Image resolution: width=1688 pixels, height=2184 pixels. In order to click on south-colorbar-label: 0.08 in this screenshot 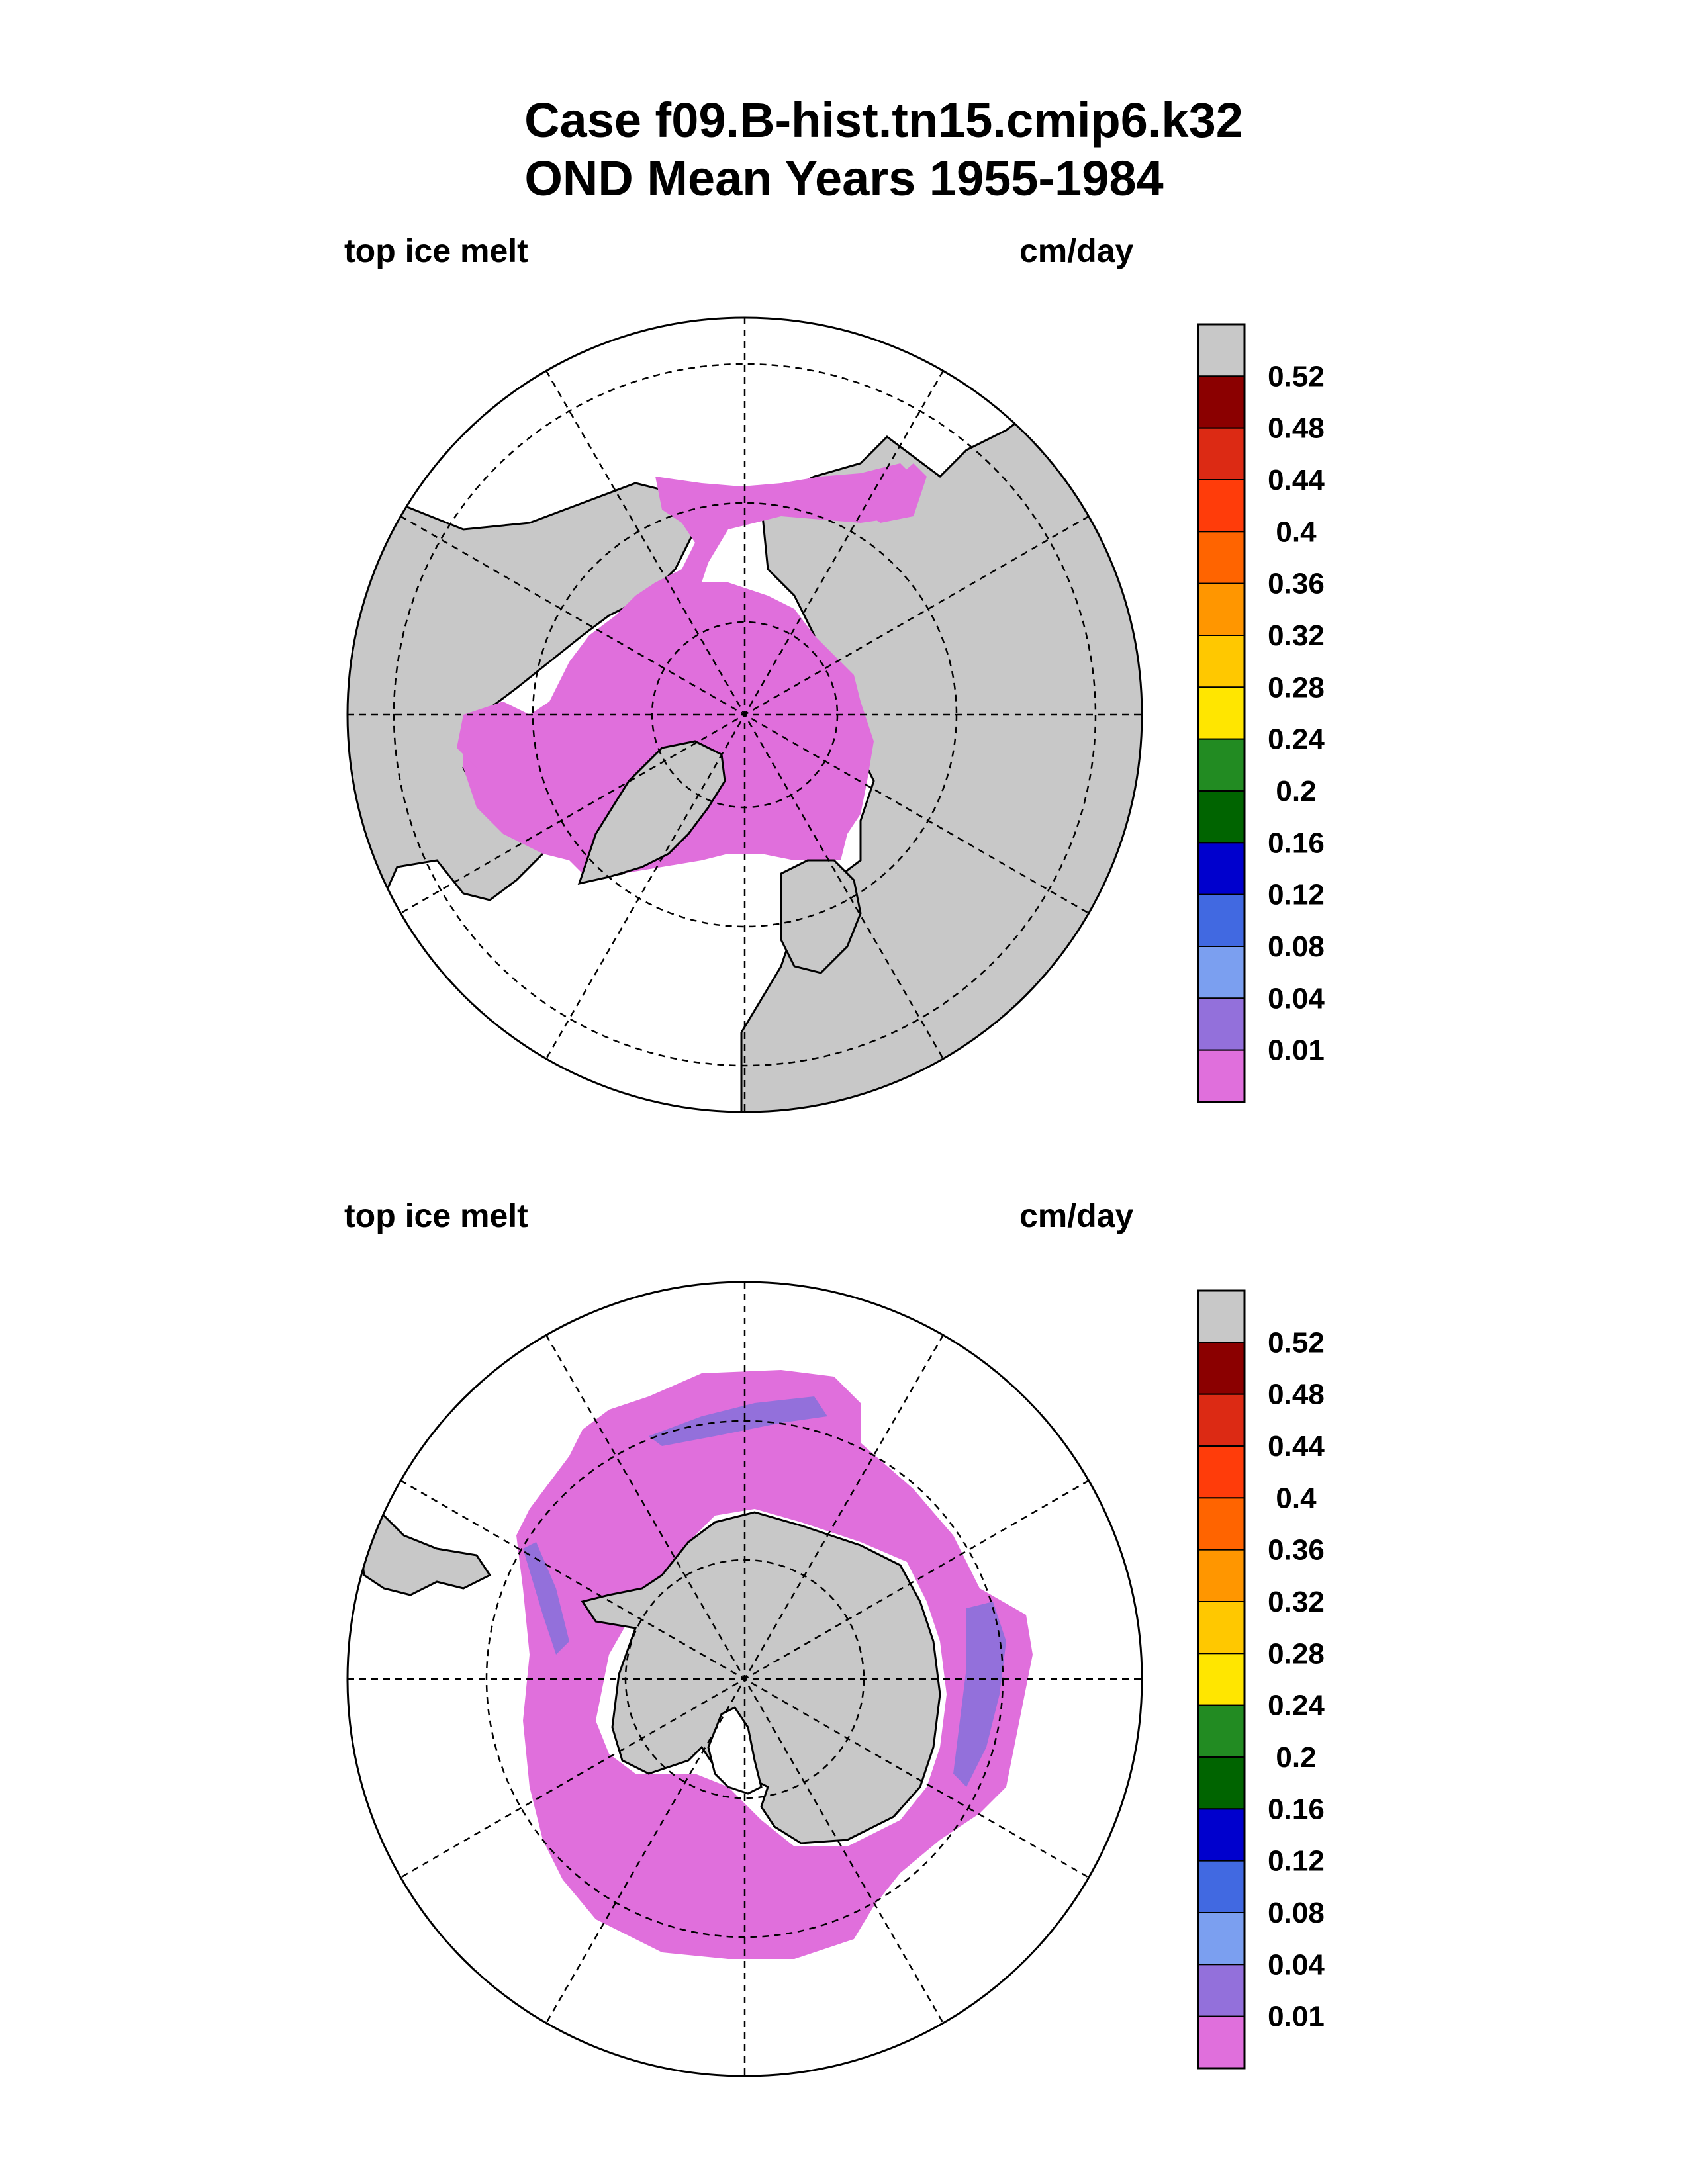, I will do `click(1296, 1913)`.